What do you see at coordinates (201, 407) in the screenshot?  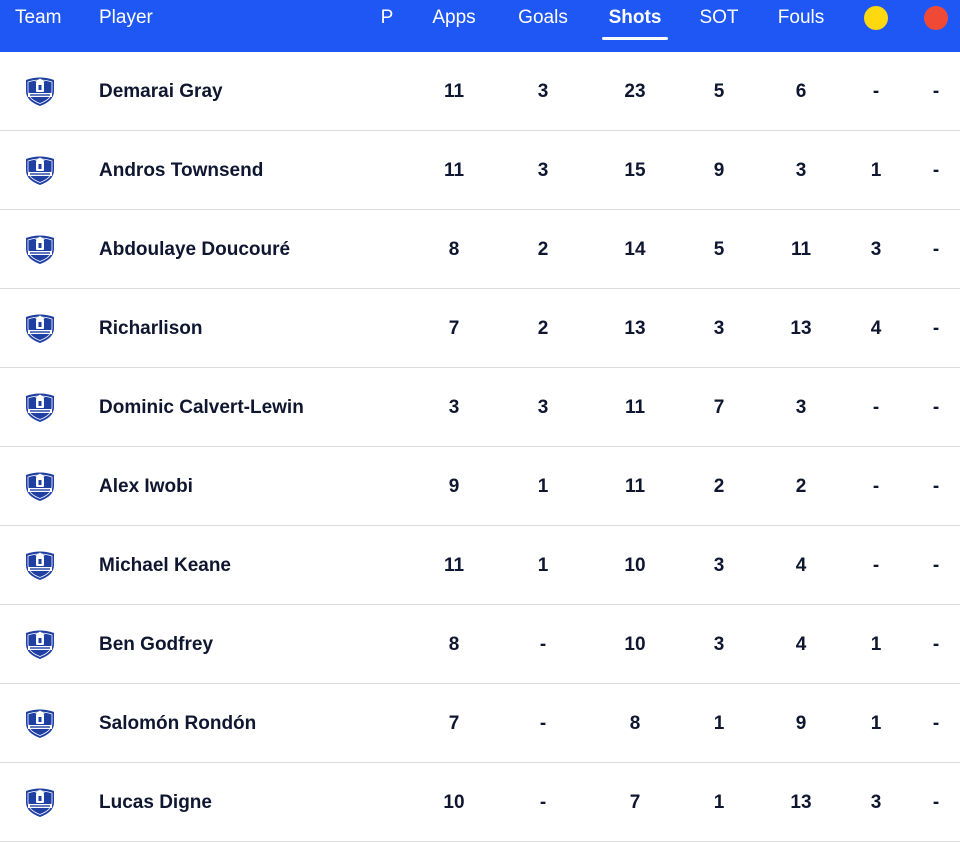 I see `player-name: Dominic Calvert-Lewin` at bounding box center [201, 407].